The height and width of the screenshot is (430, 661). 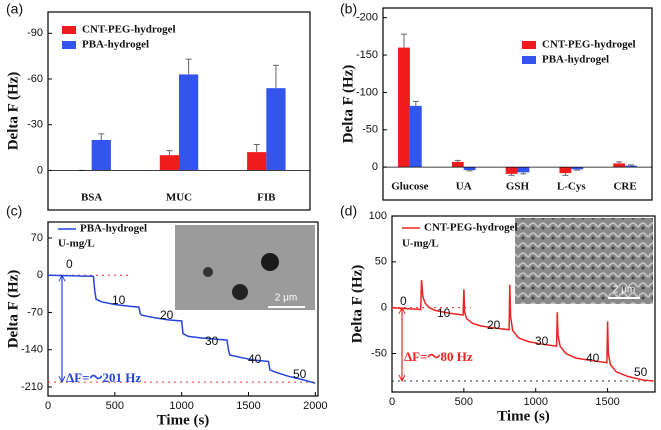 What do you see at coordinates (381, 262) in the screenshot?
I see `y-tick-label: 50` at bounding box center [381, 262].